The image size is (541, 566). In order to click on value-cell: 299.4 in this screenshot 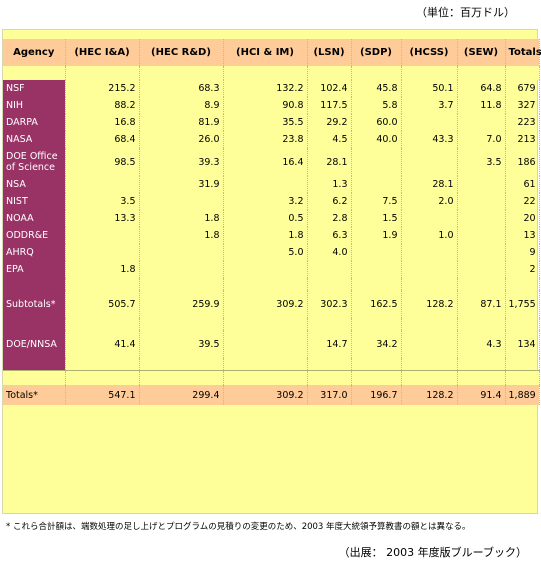, I will do `click(181, 395)`.